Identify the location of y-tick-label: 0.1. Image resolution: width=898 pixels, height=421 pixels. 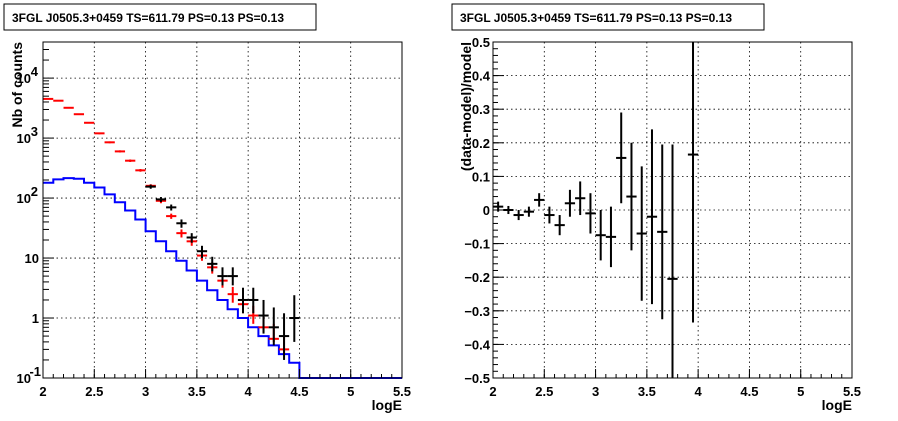
(481, 176).